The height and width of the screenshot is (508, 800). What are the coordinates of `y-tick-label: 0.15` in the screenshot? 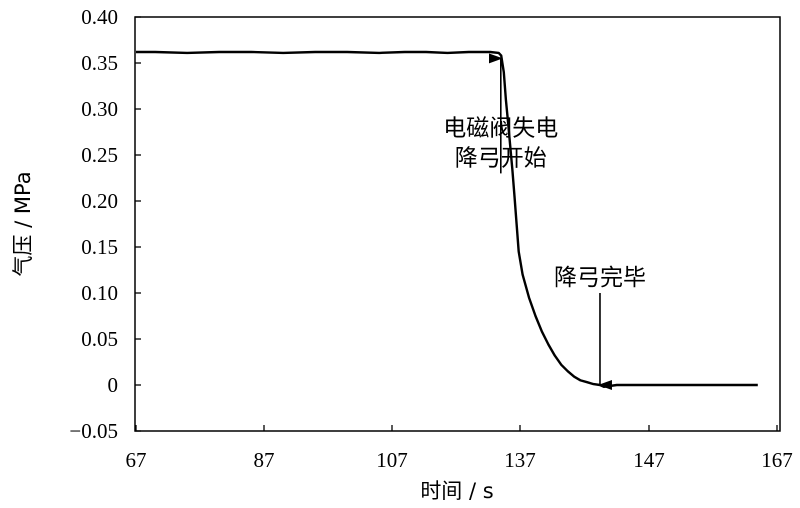 It's located at (99, 247).